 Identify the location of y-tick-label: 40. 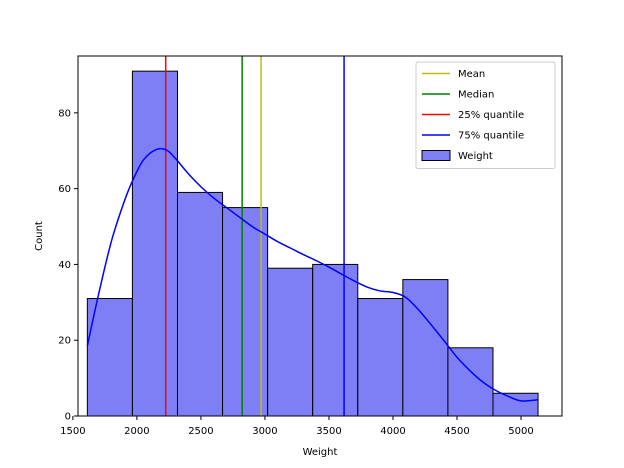
(64, 265).